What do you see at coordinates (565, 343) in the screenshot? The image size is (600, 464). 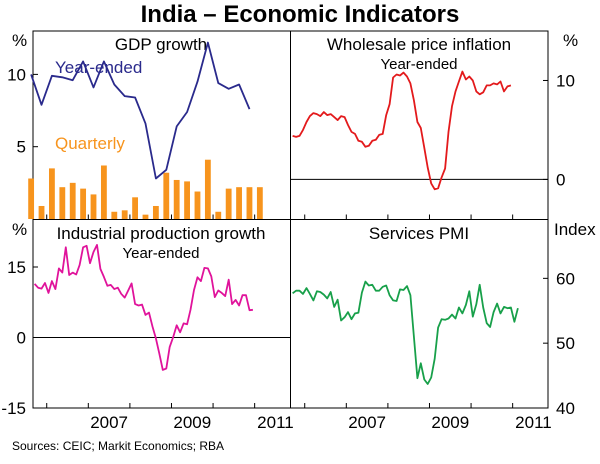 I see `y-tick-label-pmi-50: 50` at bounding box center [565, 343].